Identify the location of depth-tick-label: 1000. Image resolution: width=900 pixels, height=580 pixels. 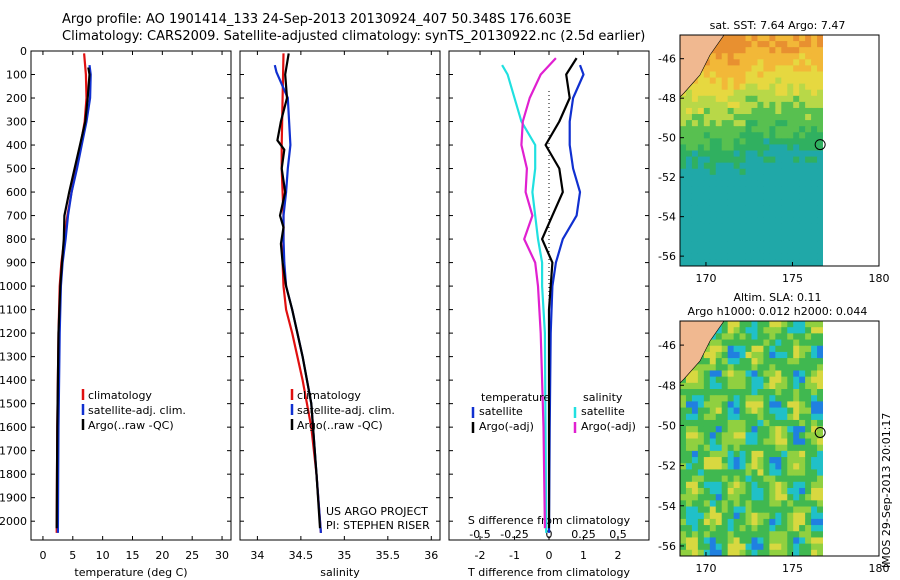
(13, 286).